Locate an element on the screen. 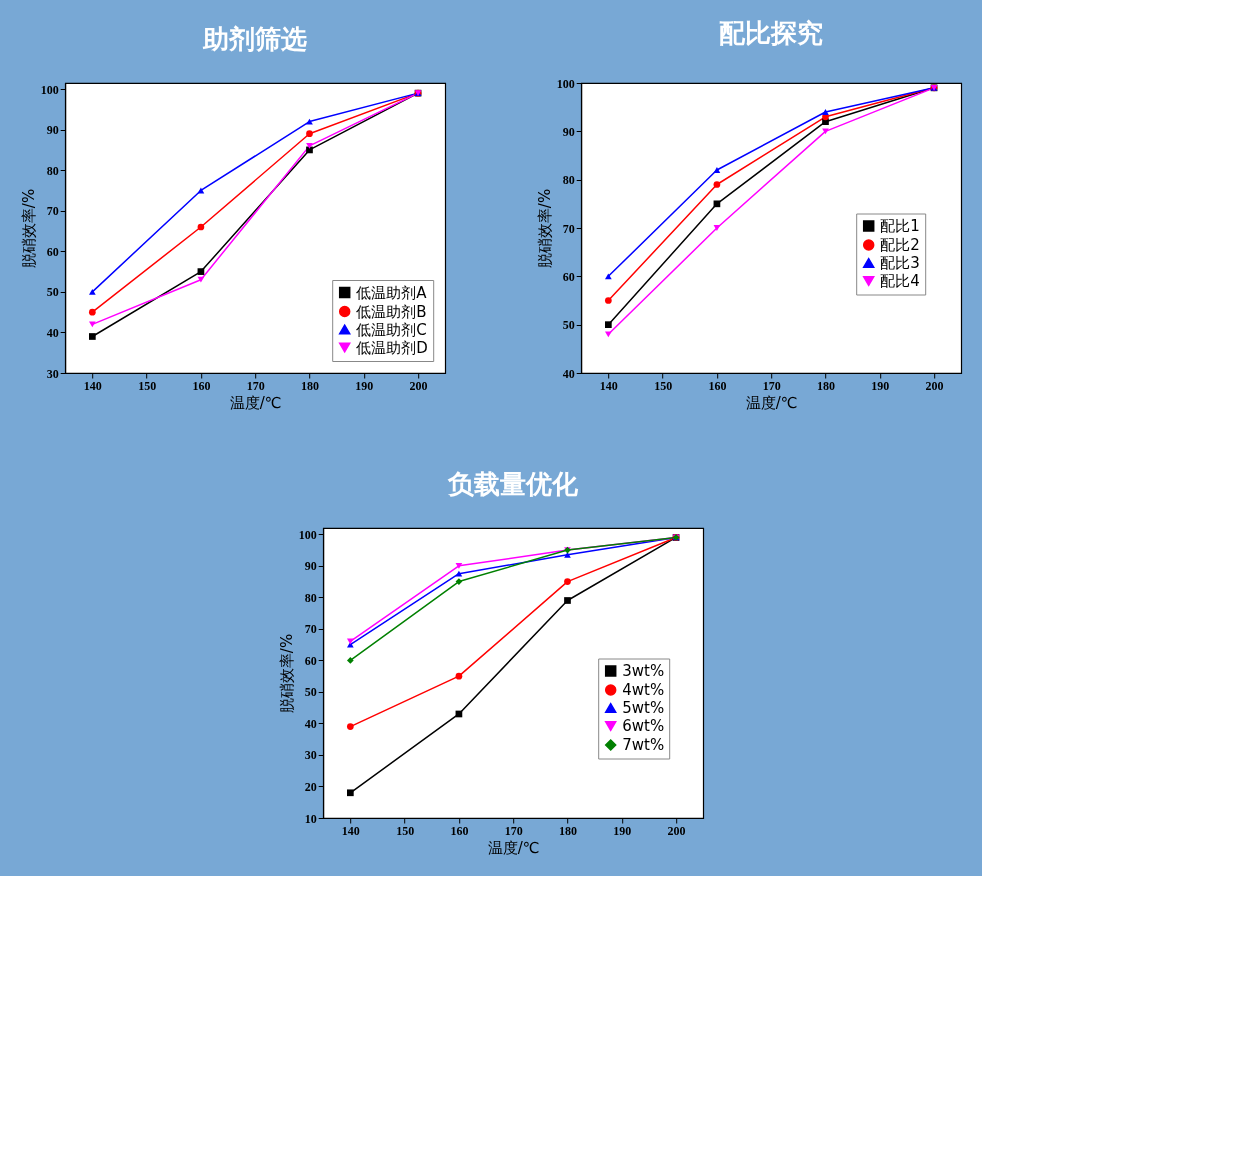  legend-label: 低温助剂A is located at coordinates (392, 292).